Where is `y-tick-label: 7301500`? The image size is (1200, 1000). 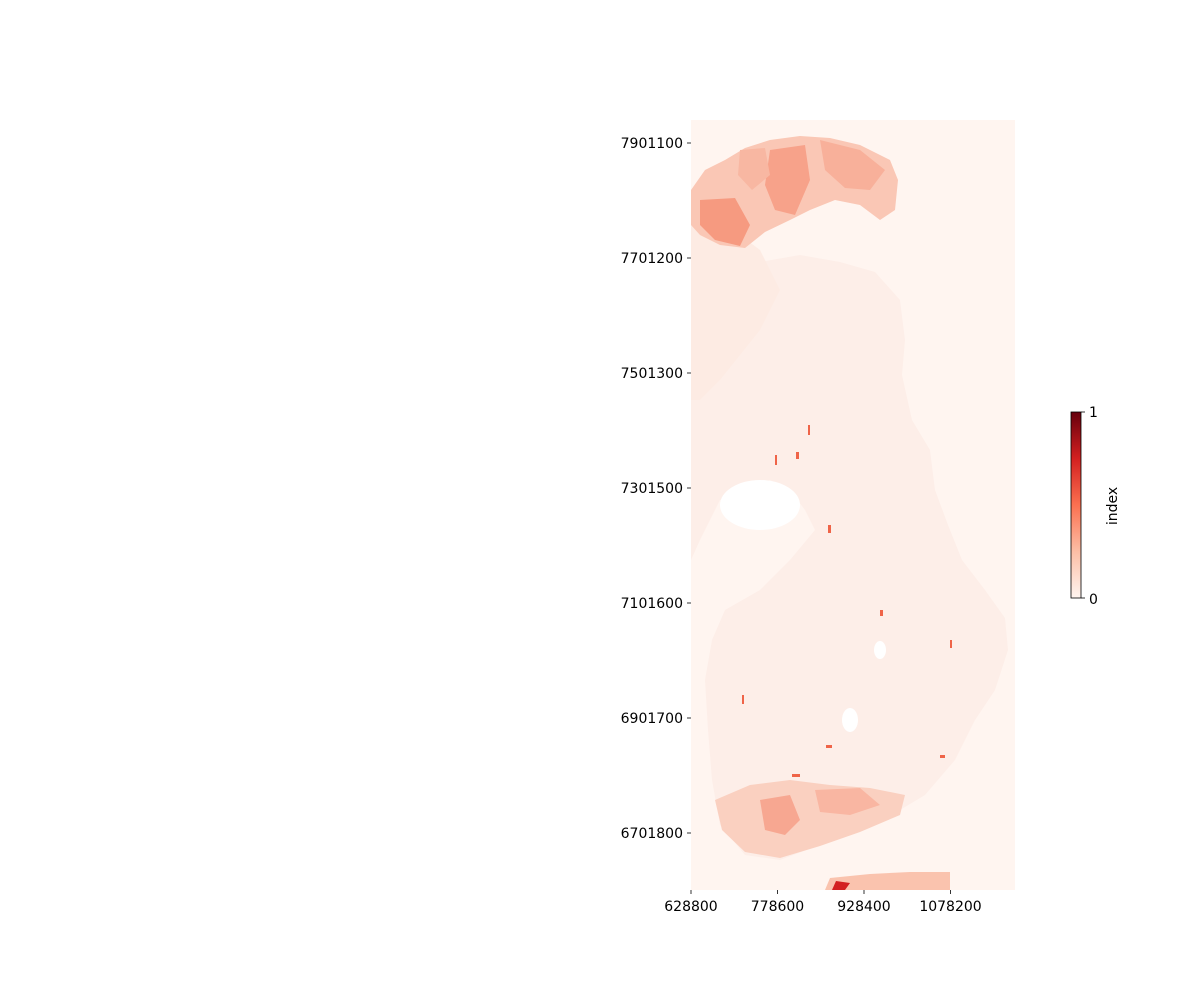
y-tick-label: 7301500 is located at coordinates (652, 489).